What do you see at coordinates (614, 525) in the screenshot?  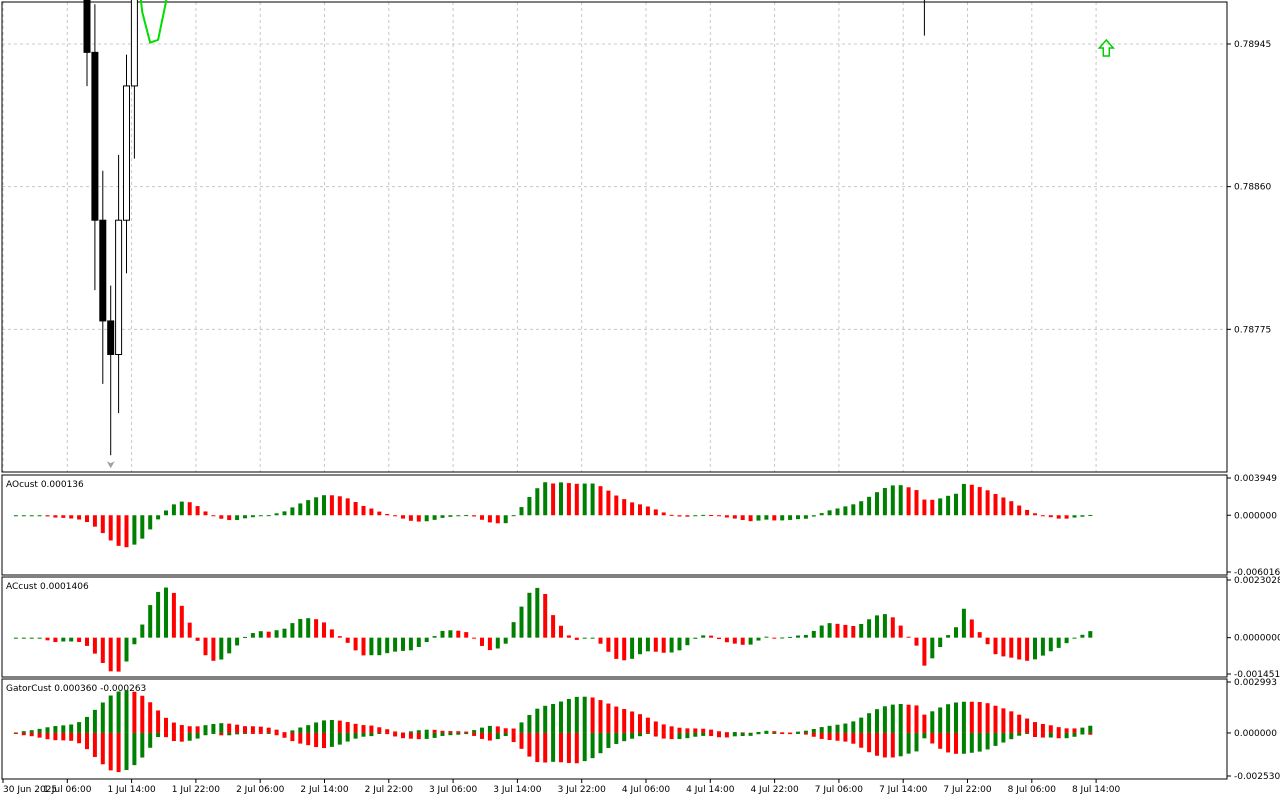 I see `ao-pane-frame` at bounding box center [614, 525].